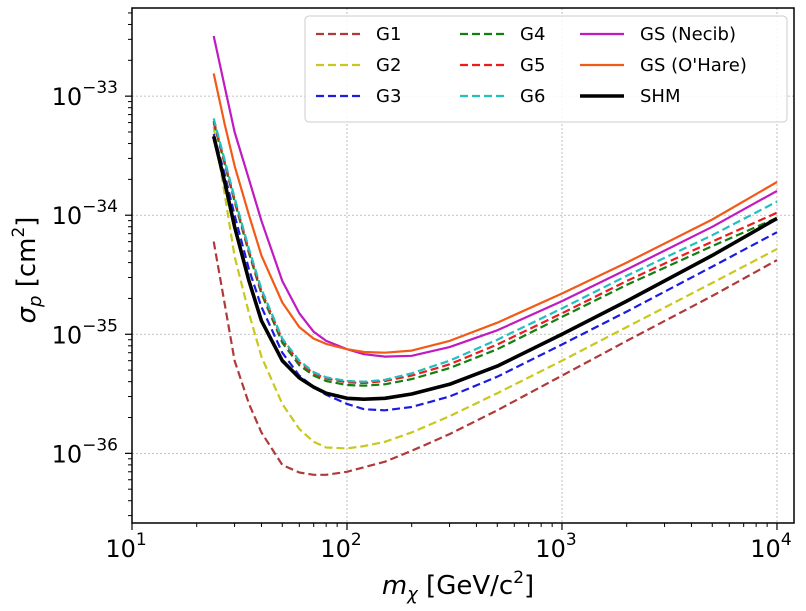 The image size is (806, 611). What do you see at coordinates (660, 96) in the screenshot?
I see `legend-label: SHM` at bounding box center [660, 96].